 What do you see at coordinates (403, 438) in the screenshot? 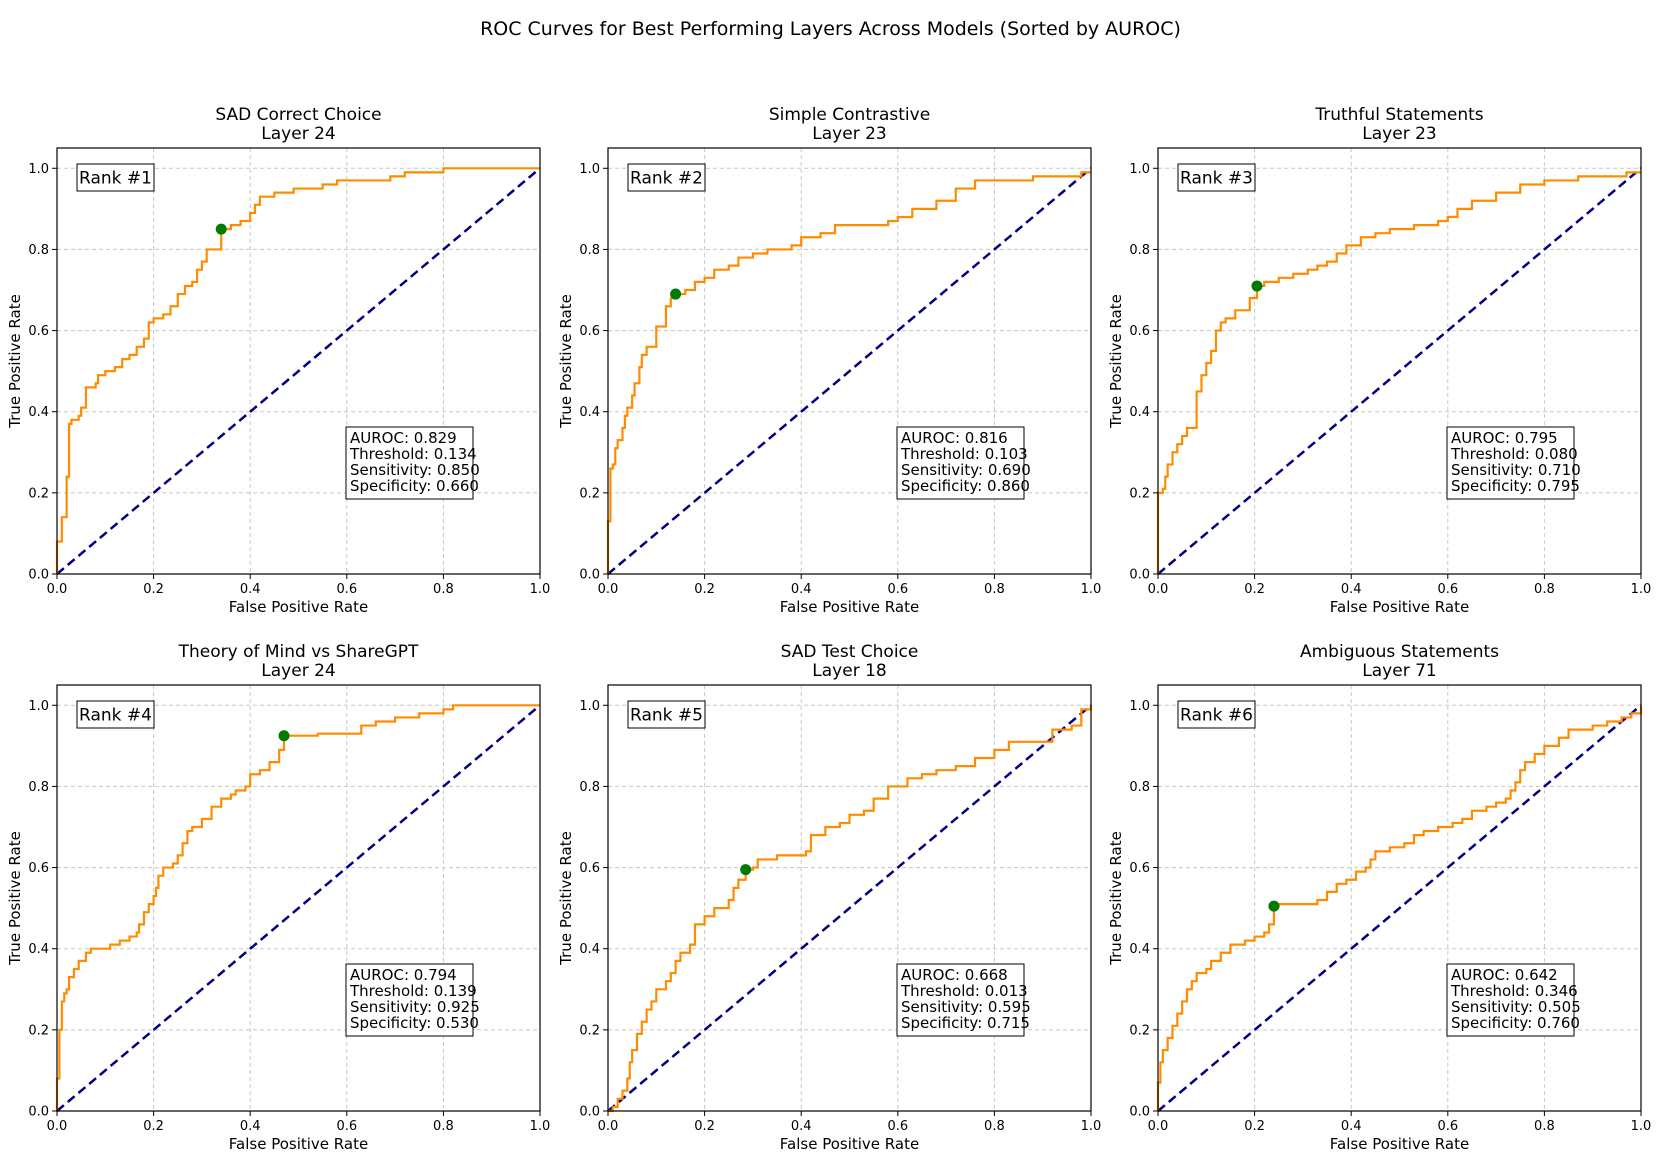
I see `stats-line: AUROC: 0.829` at bounding box center [403, 438].